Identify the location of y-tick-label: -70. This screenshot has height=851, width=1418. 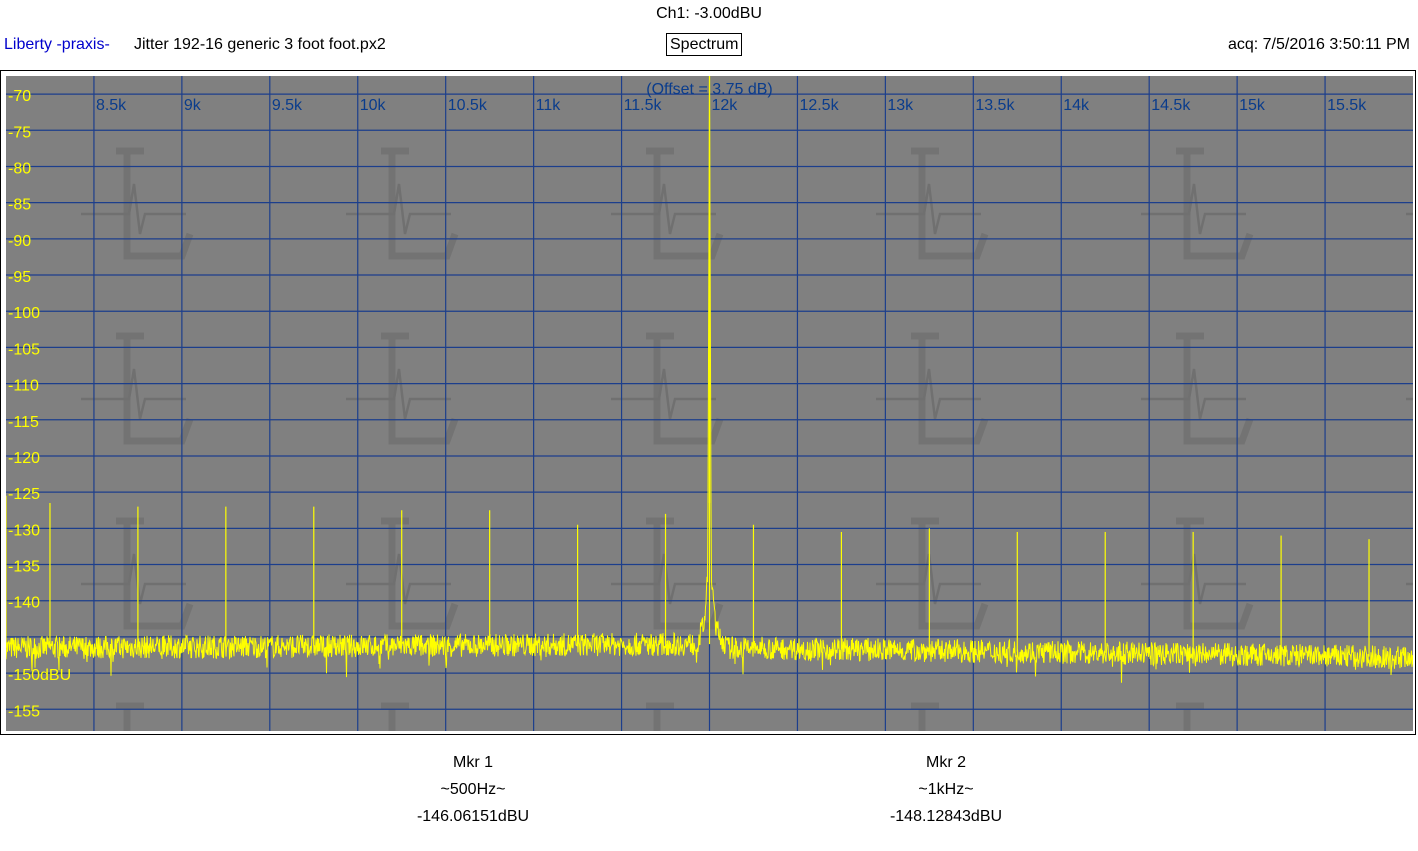
(19, 96).